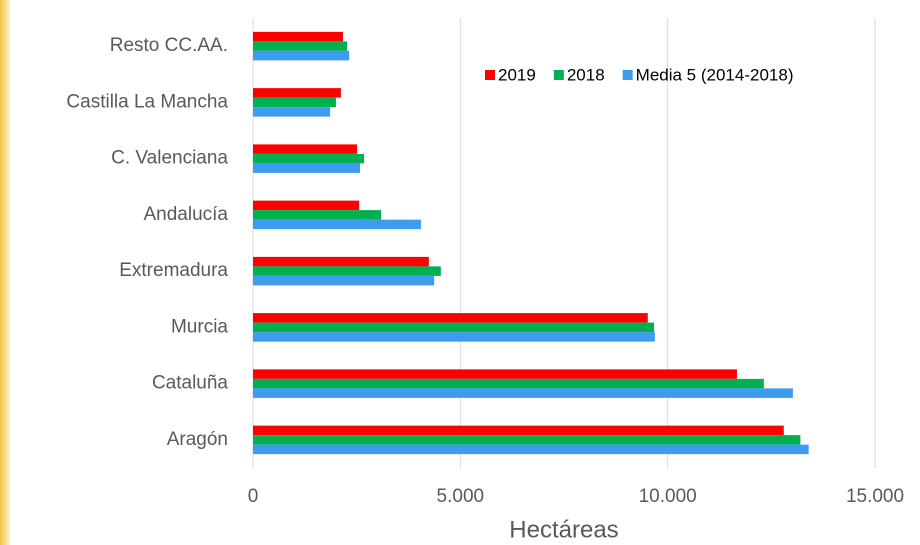 This screenshot has height=545, width=920. I want to click on y-tick-label: Aragón, so click(197, 439).